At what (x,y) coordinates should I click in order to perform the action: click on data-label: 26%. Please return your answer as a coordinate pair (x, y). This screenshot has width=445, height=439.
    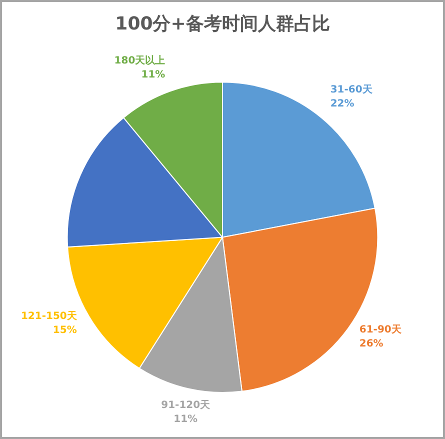
    Looking at the image, I should click on (371, 344).